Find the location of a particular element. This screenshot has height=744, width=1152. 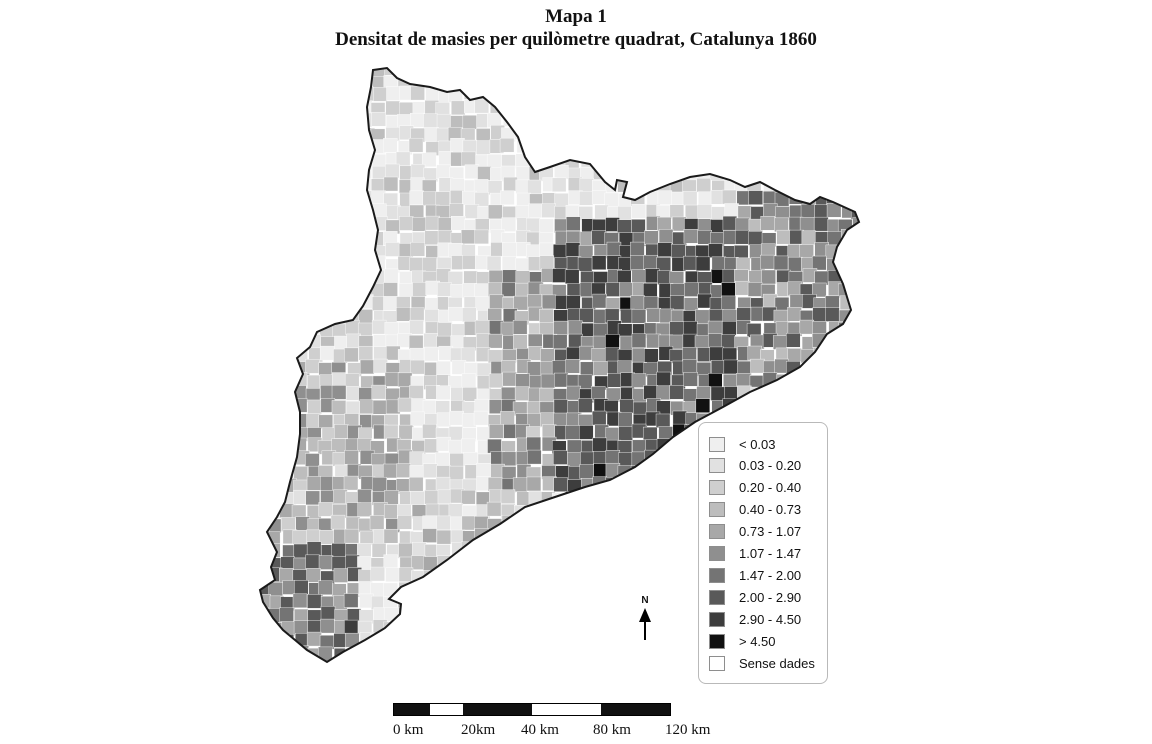

legend-item: 2.90 - 4.50 is located at coordinates (755, 619).